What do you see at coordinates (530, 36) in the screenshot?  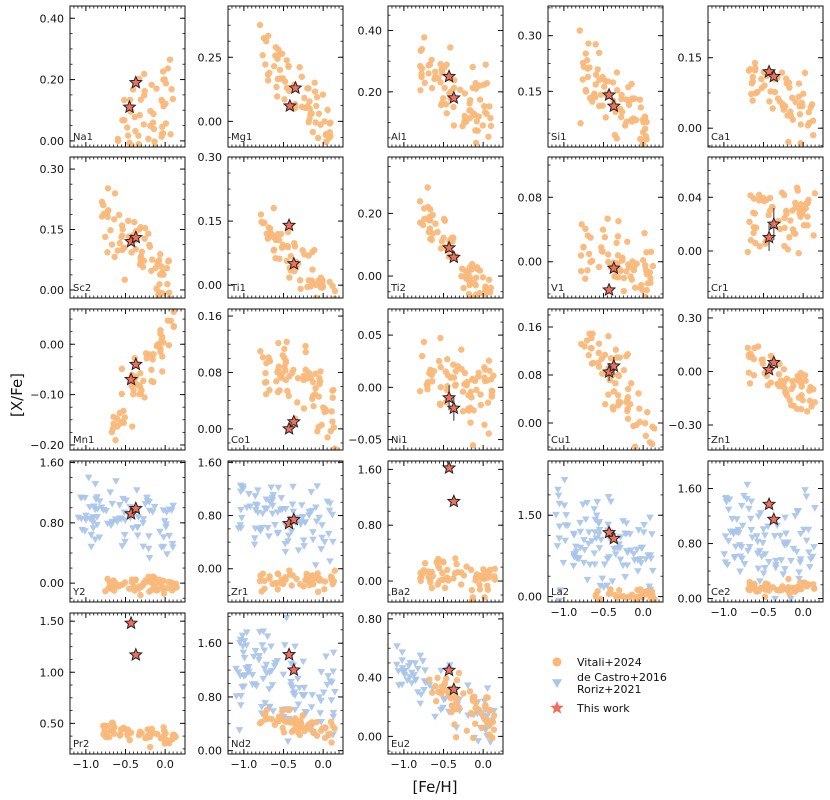 I see `y-tick-label: 0.30` at bounding box center [530, 36].